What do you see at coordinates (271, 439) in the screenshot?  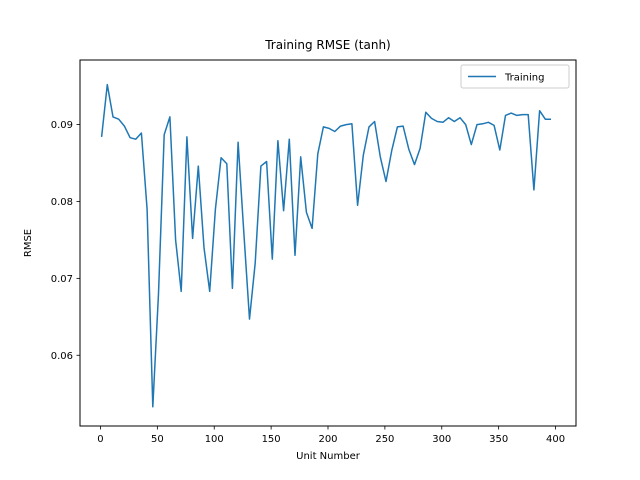 I see `x-tick-label: 150` at bounding box center [271, 439].